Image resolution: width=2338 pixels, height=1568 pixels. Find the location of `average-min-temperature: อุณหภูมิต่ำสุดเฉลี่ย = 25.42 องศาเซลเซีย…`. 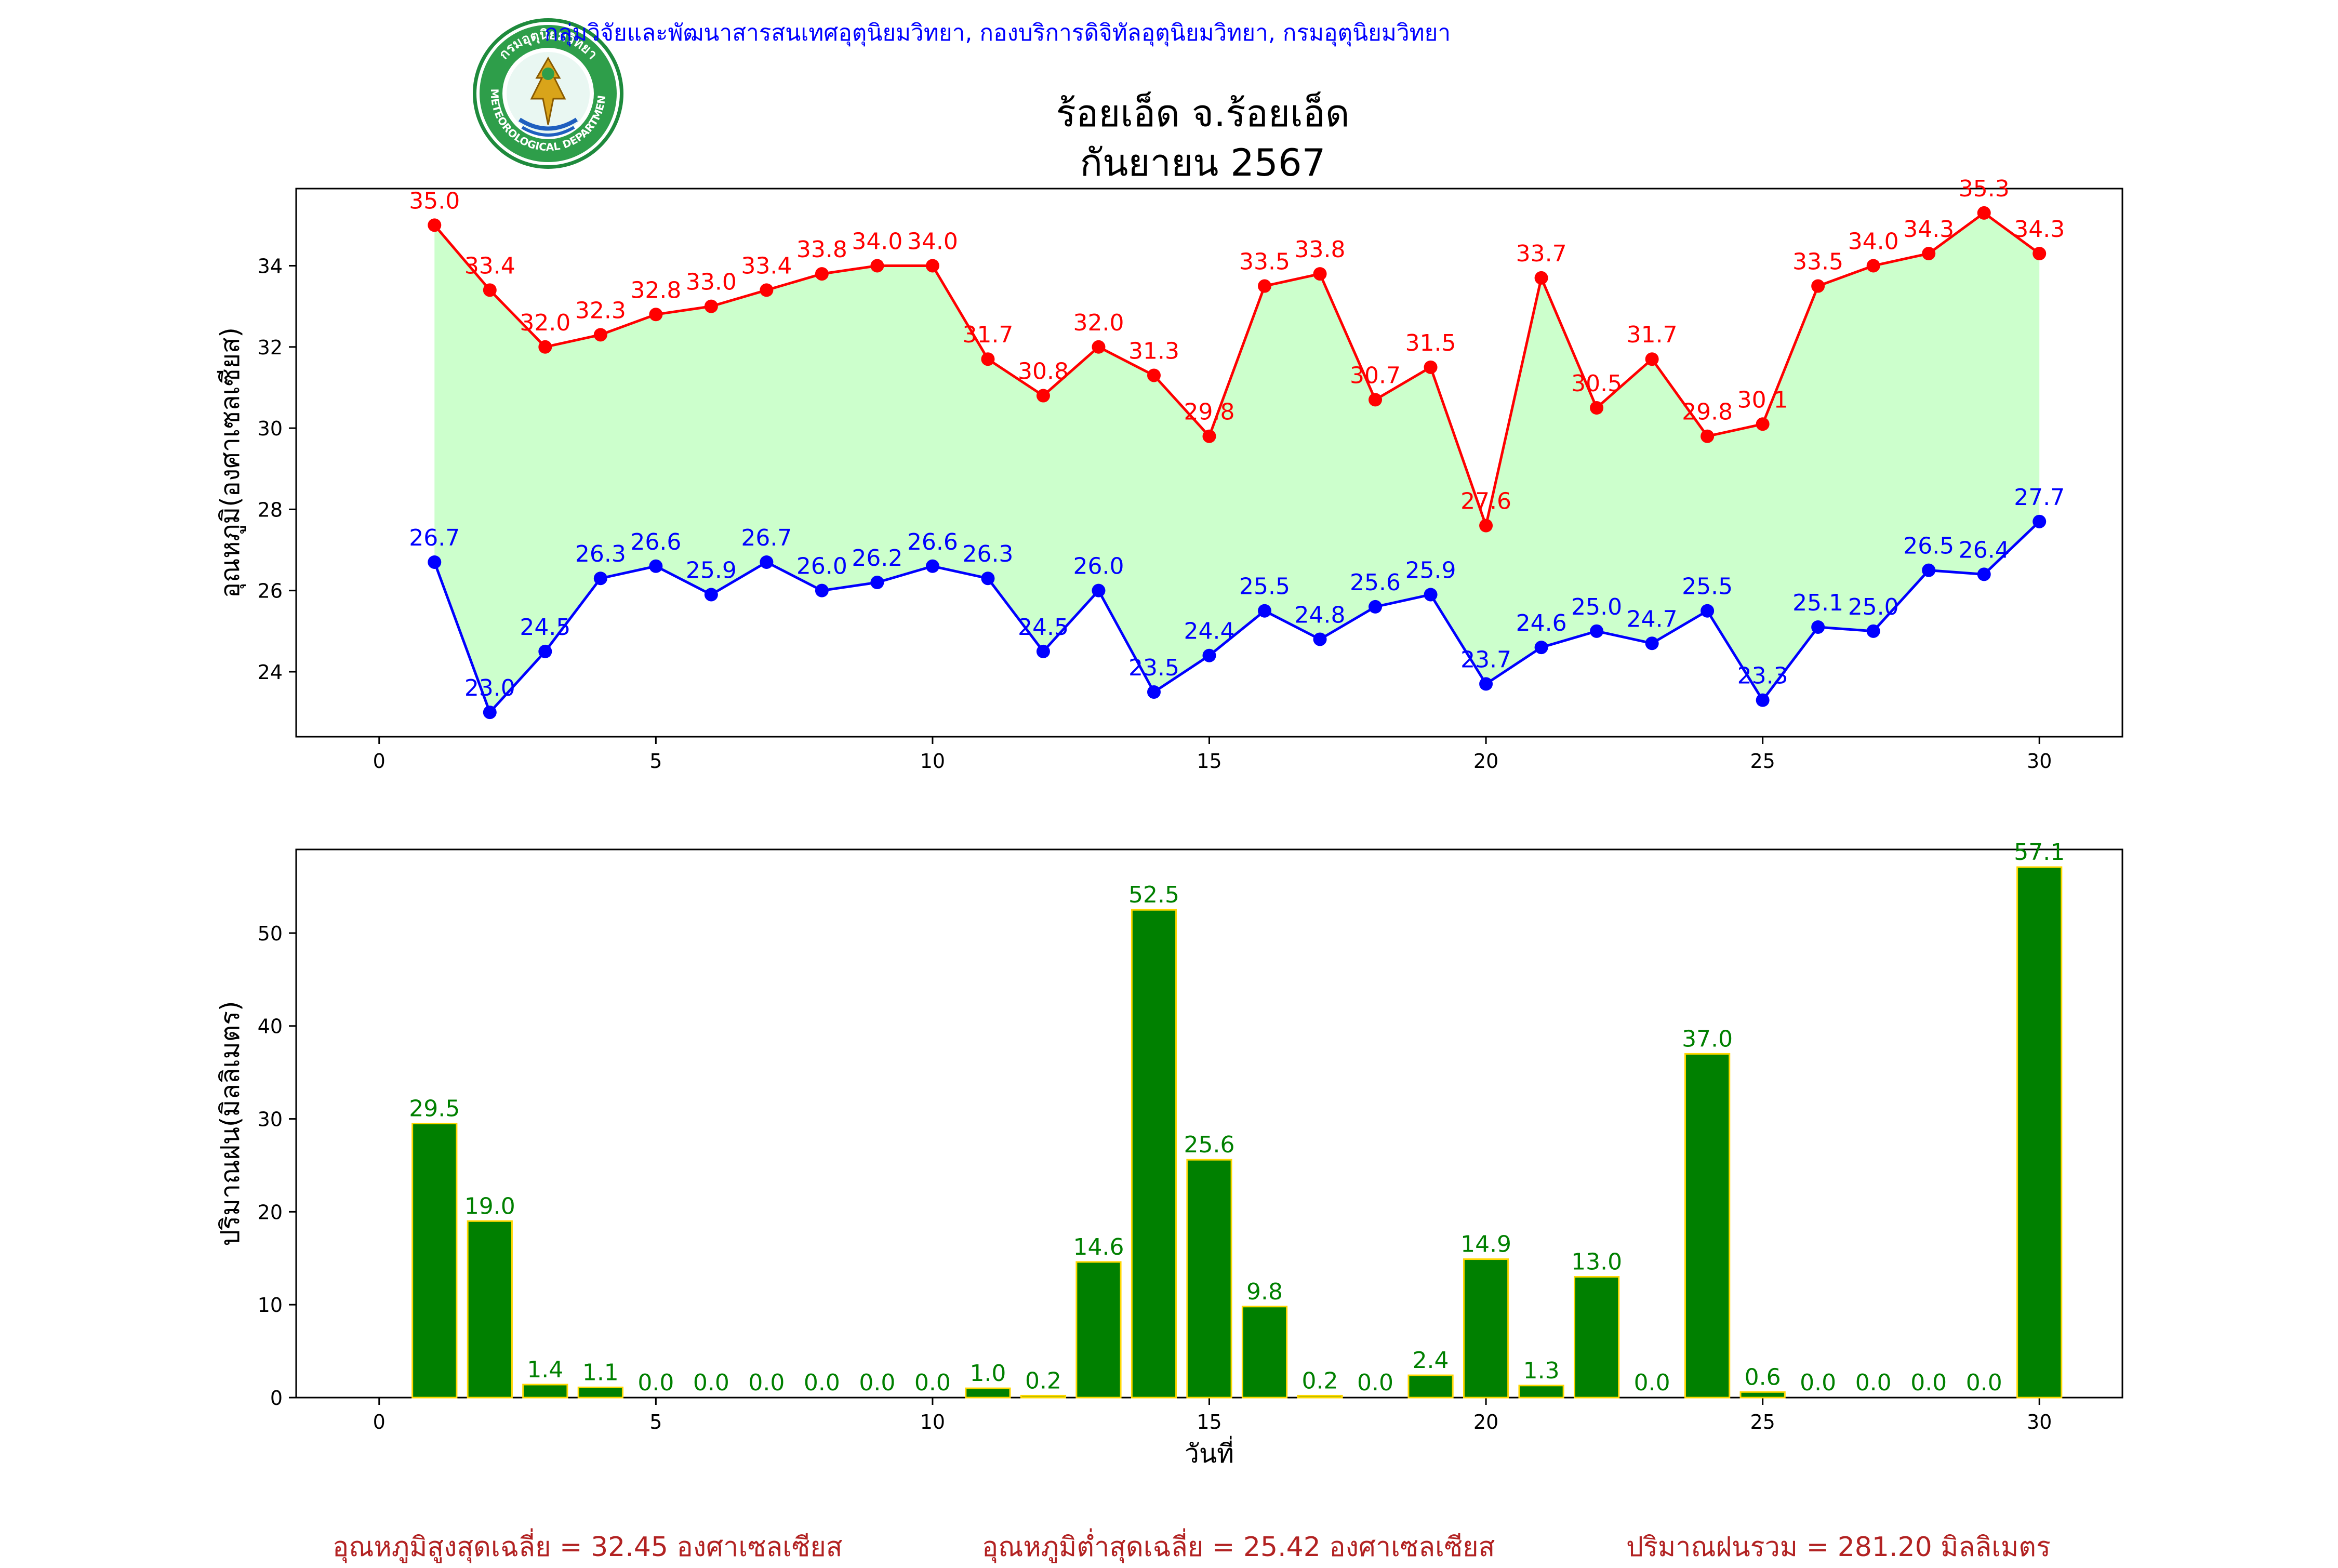

average-min-temperature: อุณหภูมิต่ำสุดเฉลี่ย = 25.42 องศาเซลเซีย… is located at coordinates (1238, 1547).